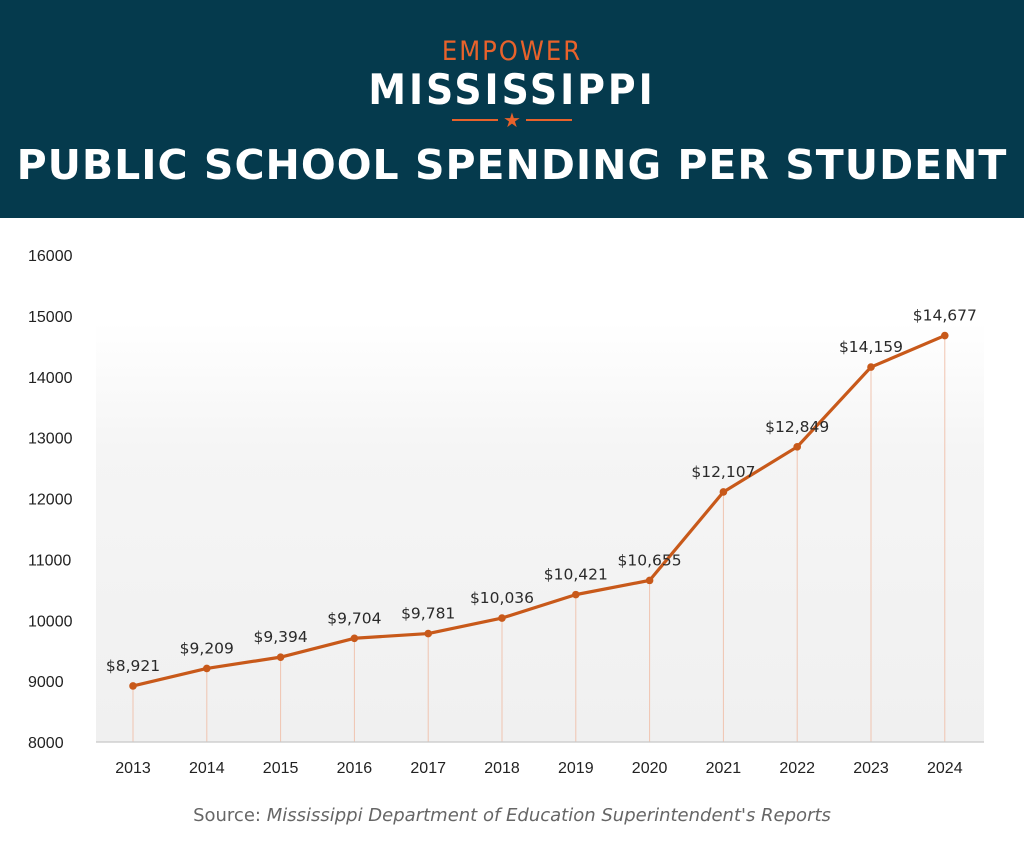 The image size is (1024, 858). What do you see at coordinates (512, 89) in the screenshot?
I see `brand-main-text: MISSISSIPPI` at bounding box center [512, 89].